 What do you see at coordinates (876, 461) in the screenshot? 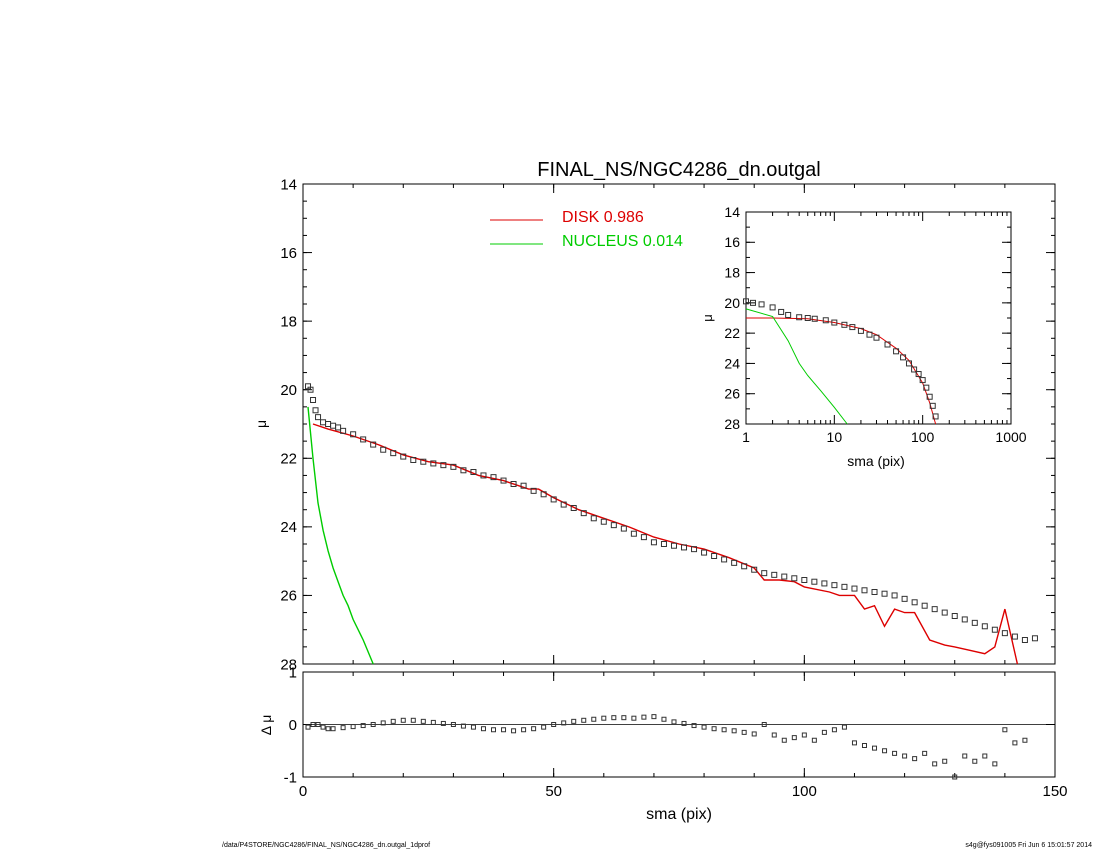
I see `inset-x-label: sma (pix)` at bounding box center [876, 461].